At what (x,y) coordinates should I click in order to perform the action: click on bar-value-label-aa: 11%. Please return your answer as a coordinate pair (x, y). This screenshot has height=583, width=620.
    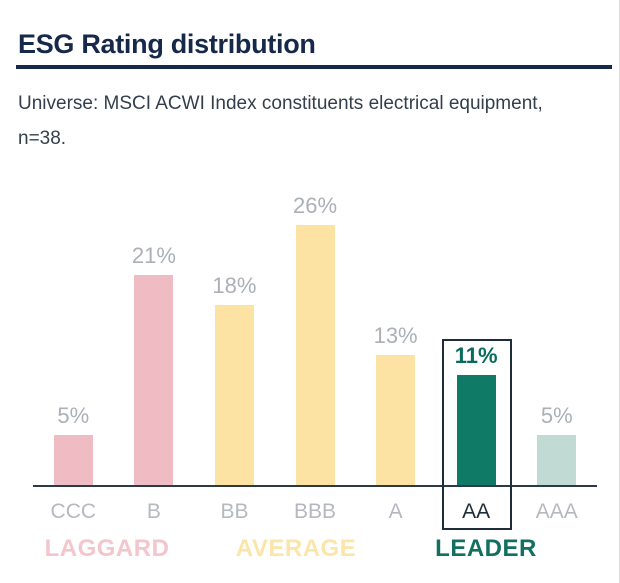
    Looking at the image, I should click on (476, 355).